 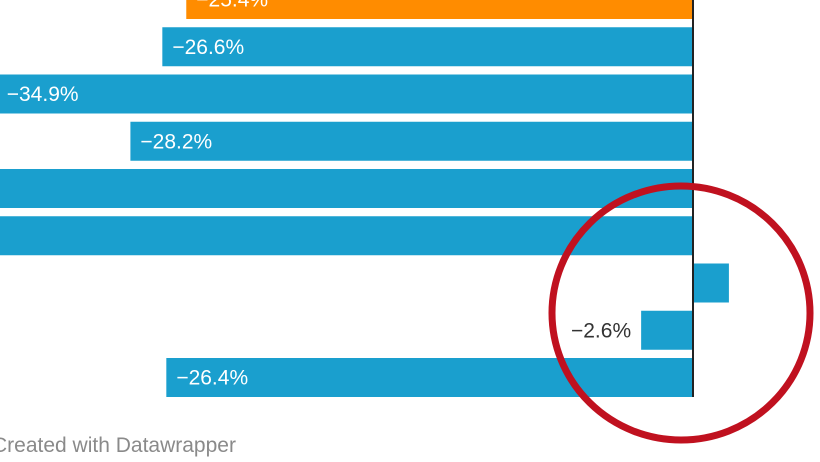 I want to click on data-label-0: −25.4%, so click(x=232, y=6).